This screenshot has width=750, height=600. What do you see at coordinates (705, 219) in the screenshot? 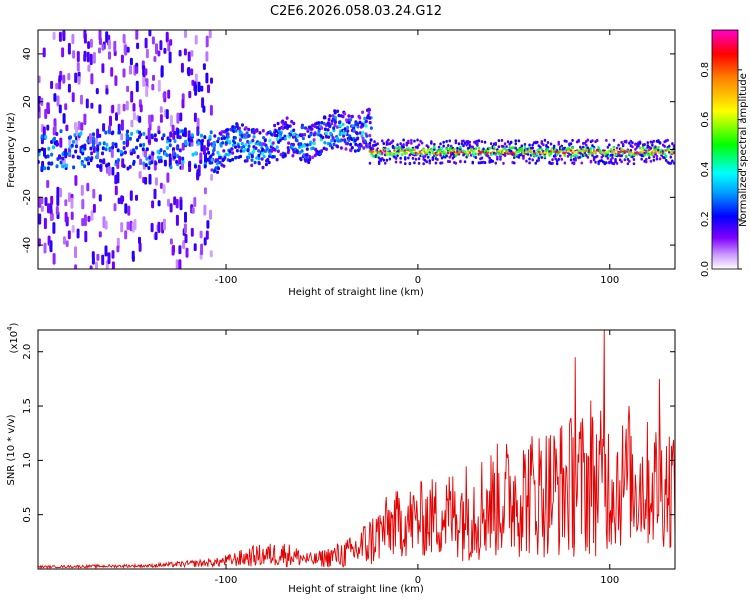
I see `colorbar-tick-label: 0.2` at bounding box center [705, 219].